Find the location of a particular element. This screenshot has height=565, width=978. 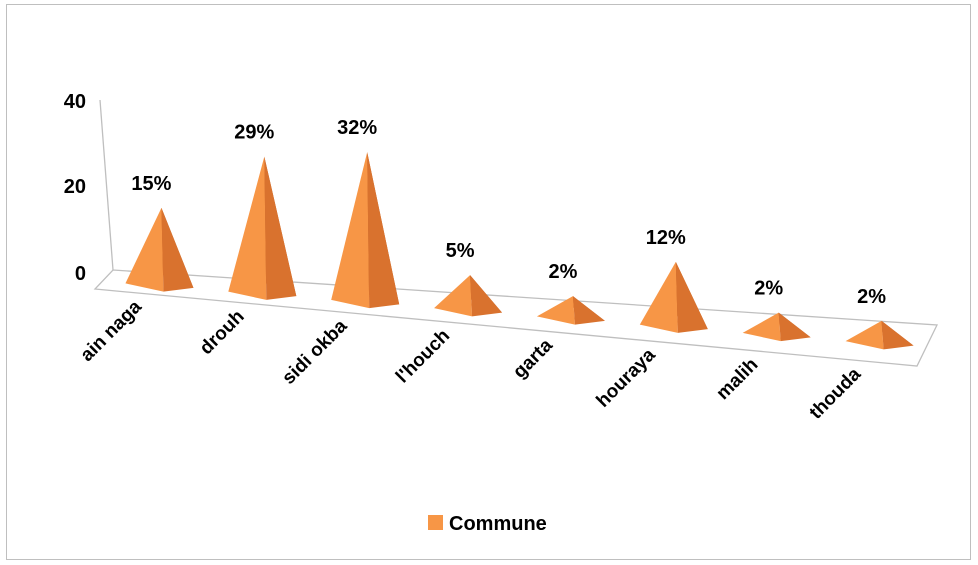

legend: Commune is located at coordinates (487, 524).